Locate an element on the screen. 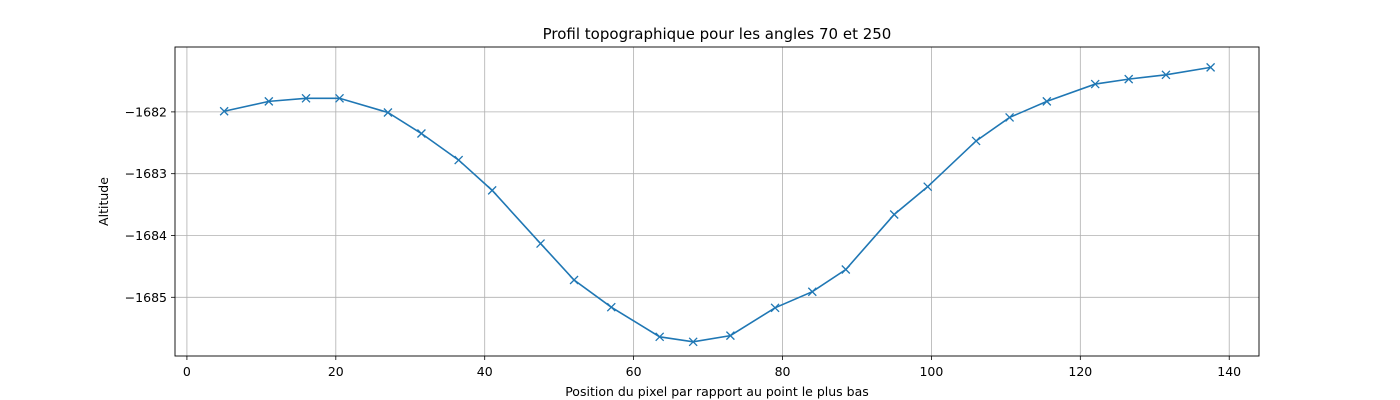 The height and width of the screenshot is (400, 1400). x-tick-label: 120 is located at coordinates (1080, 371).